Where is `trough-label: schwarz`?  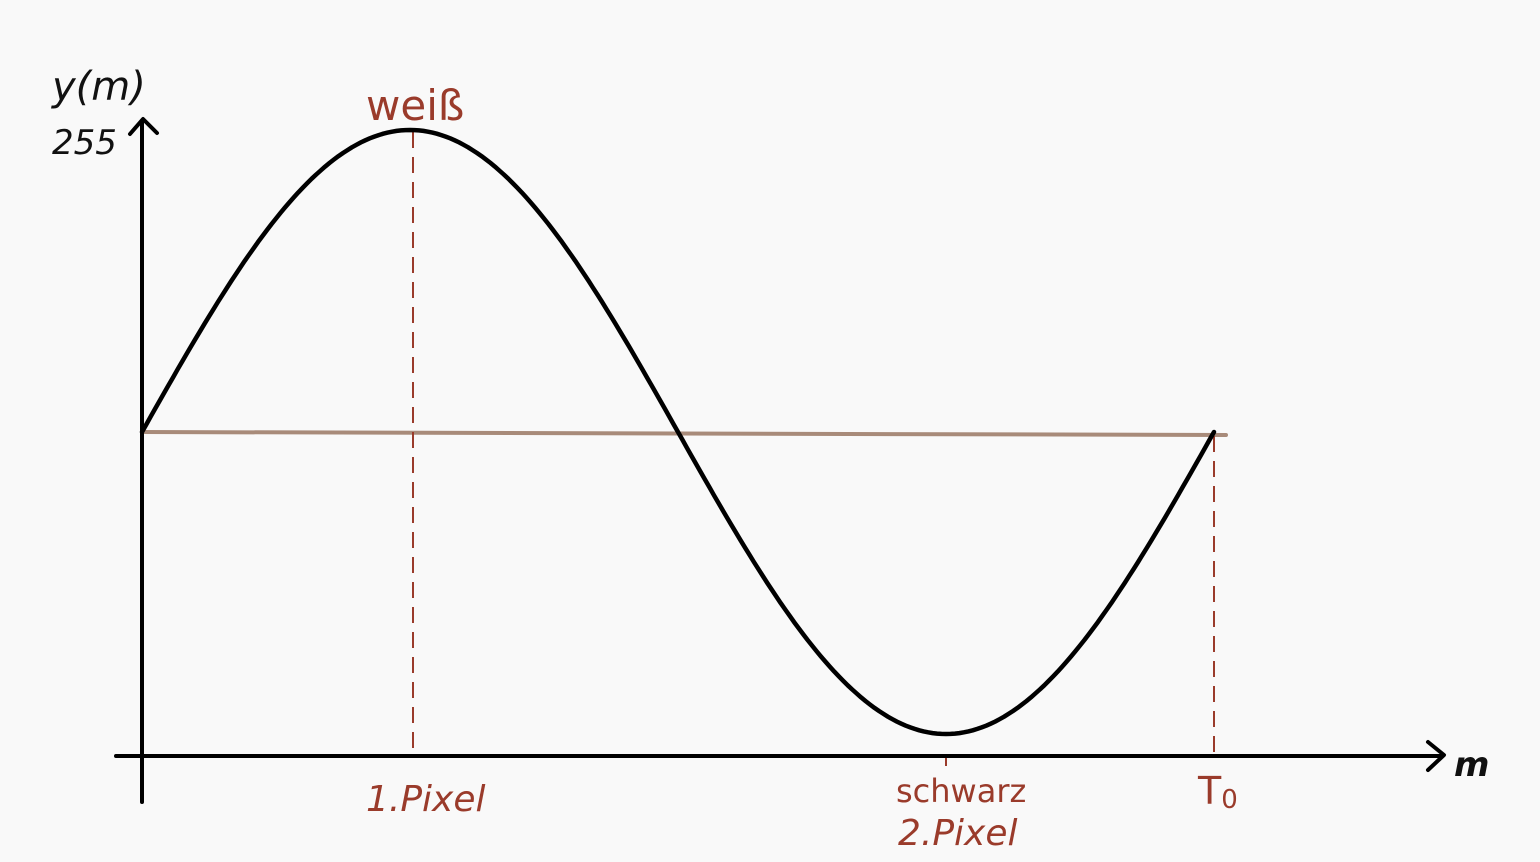
trough-label: schwarz is located at coordinates (961, 791).